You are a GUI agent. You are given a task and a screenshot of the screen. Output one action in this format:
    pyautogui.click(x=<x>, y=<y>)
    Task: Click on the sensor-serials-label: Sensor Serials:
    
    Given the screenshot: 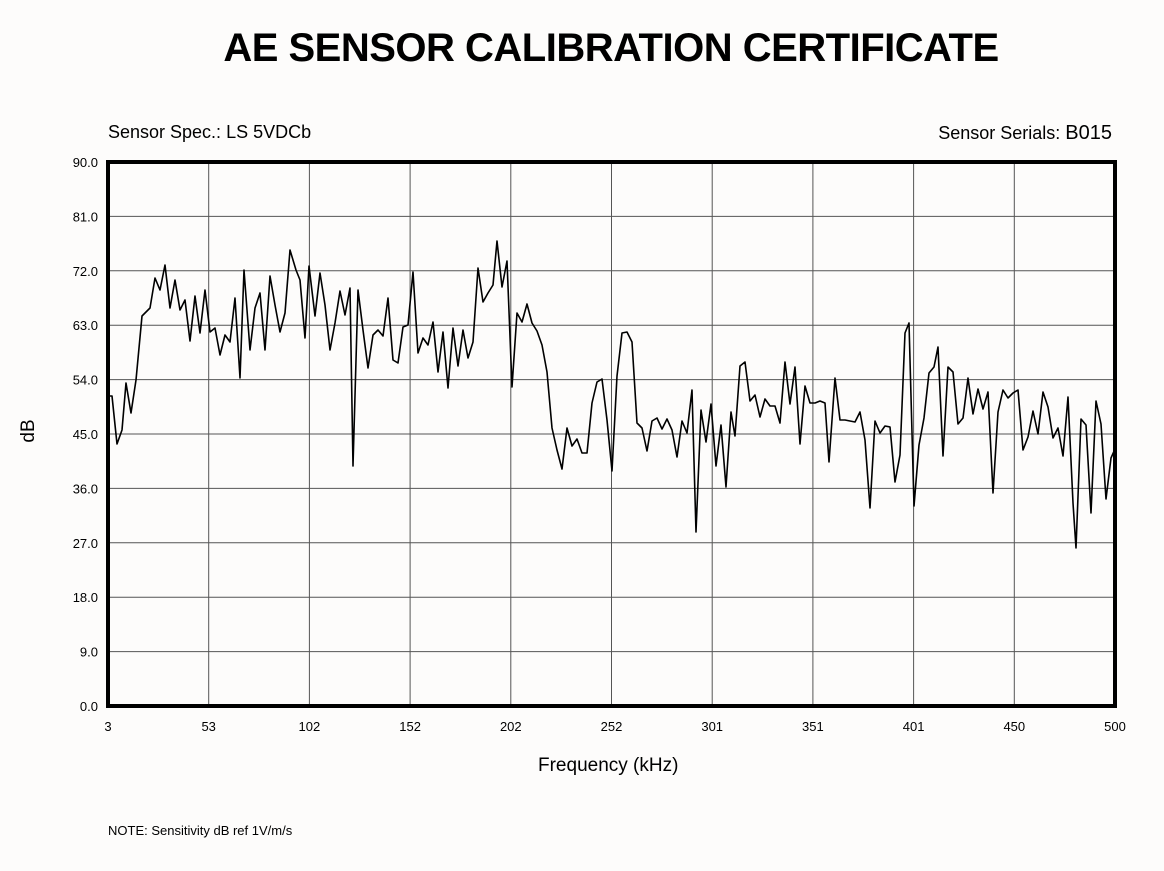 What is the action you would take?
    pyautogui.click(x=999, y=133)
    